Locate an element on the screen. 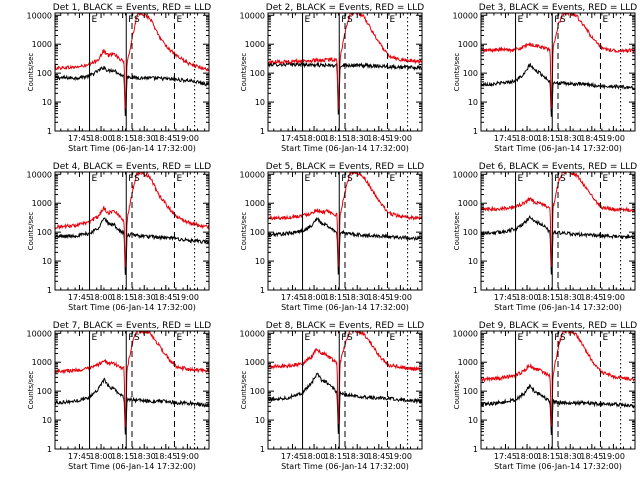  panel-title: Det 3, BLACK = Events, RED = LLD is located at coordinates (558, 8).